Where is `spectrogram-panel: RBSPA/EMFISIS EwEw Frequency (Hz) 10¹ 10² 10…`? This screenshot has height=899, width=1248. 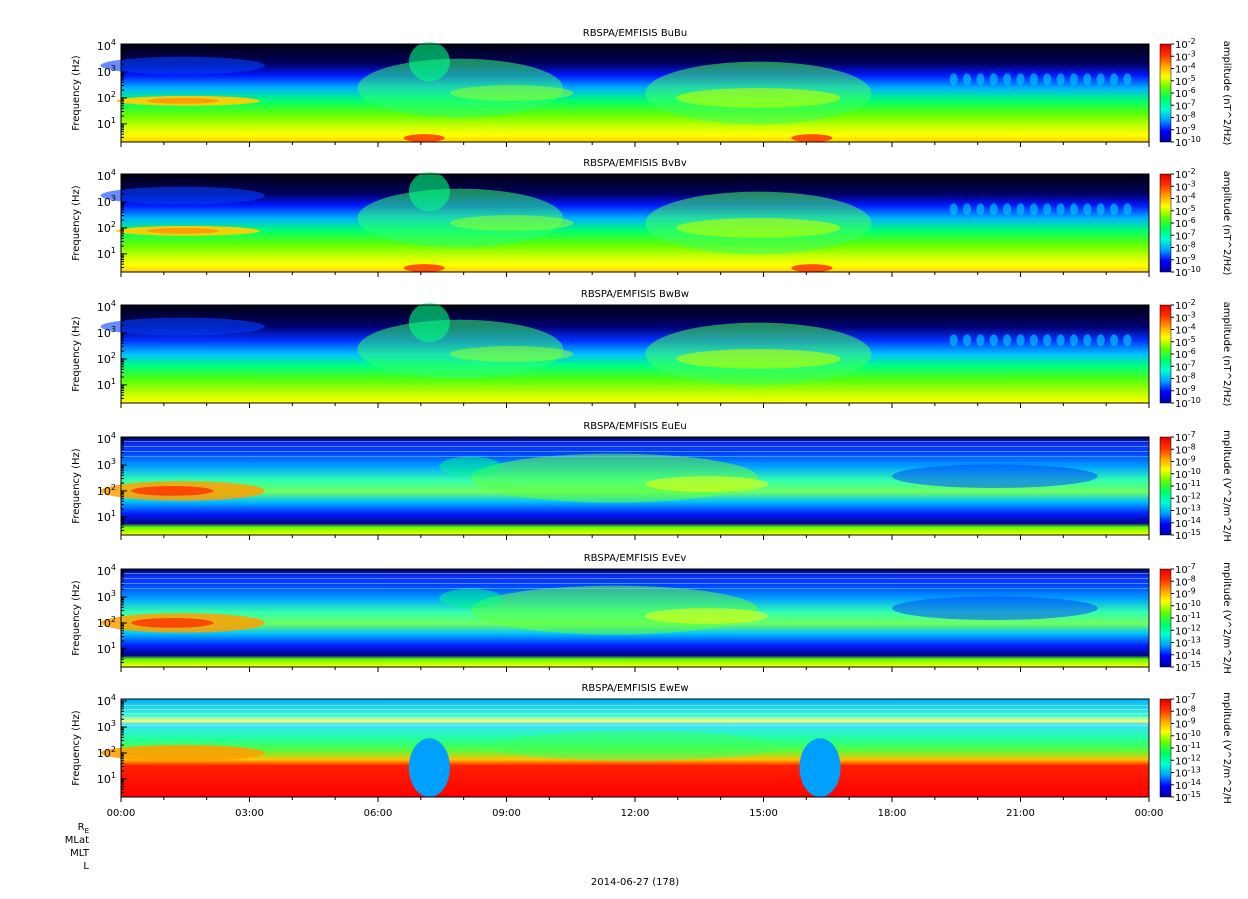
spectrogram-panel: RBSPA/EMFISIS EwEw Frequency (Hz) 10¹ 10² 10… is located at coordinates (651, 743).